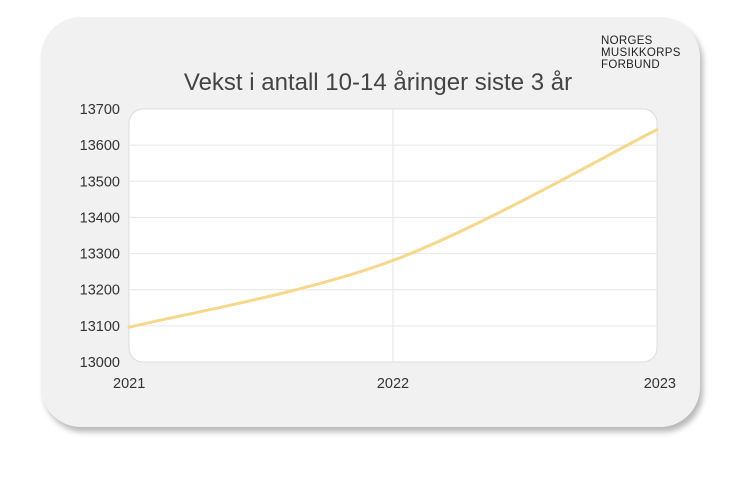 The width and height of the screenshot is (746, 483). I want to click on y-tick-label-7: 13700, so click(100, 110).